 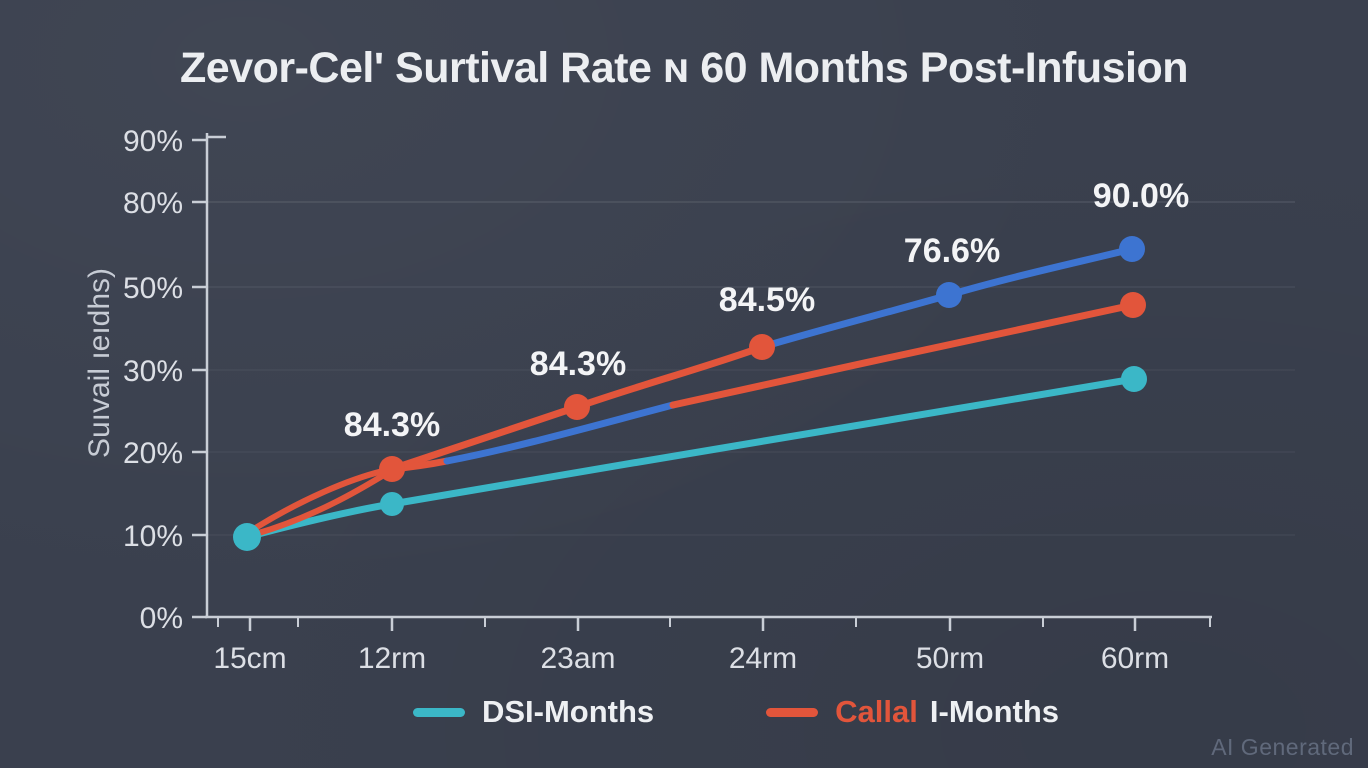 I want to click on y-tick-label: 20%, so click(x=153, y=453).